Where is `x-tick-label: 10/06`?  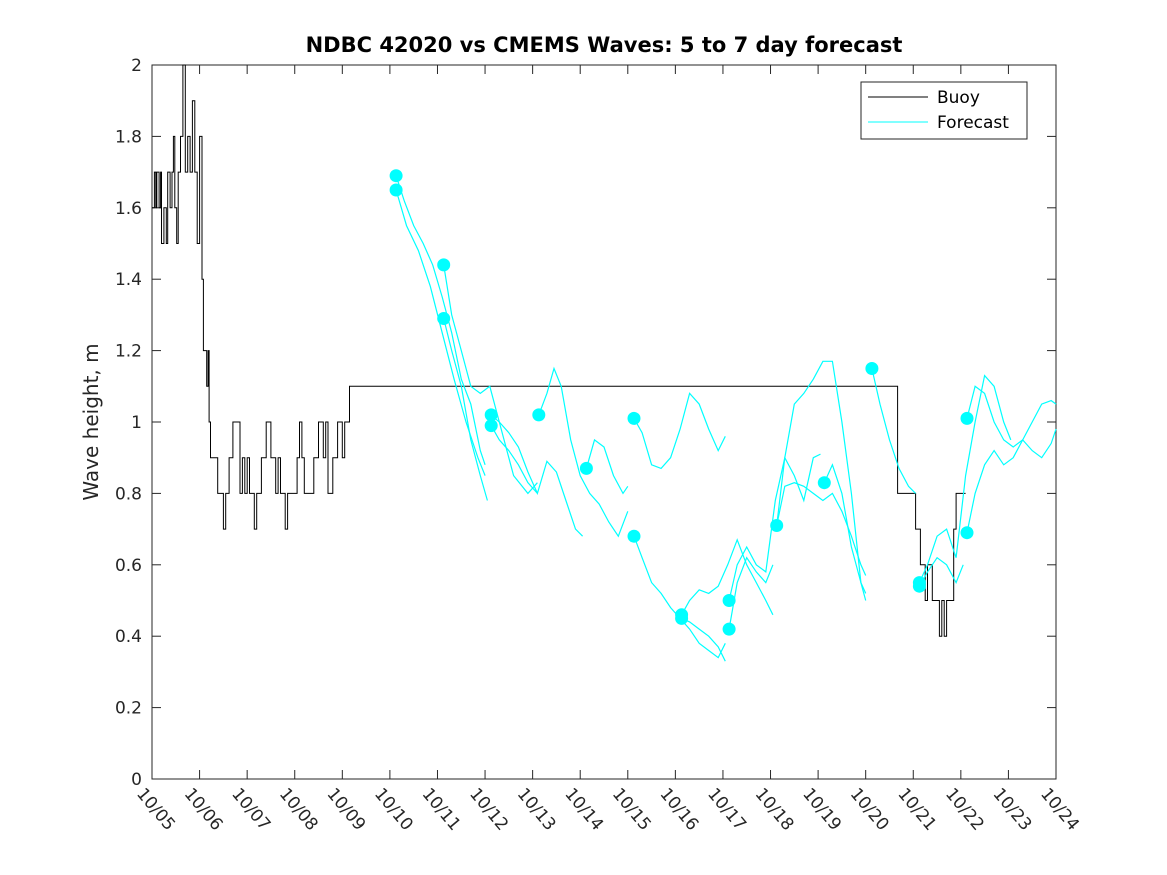
x-tick-label: 10/06 is located at coordinates (203, 809).